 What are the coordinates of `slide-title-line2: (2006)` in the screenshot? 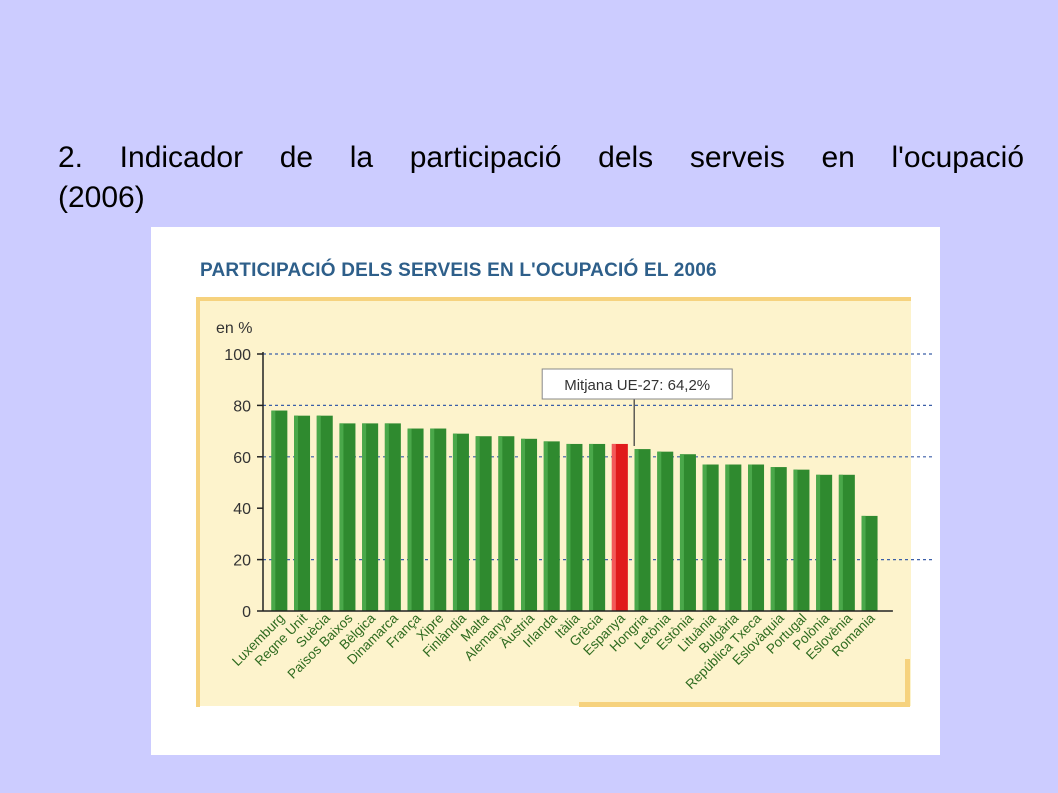 It's located at (101, 197).